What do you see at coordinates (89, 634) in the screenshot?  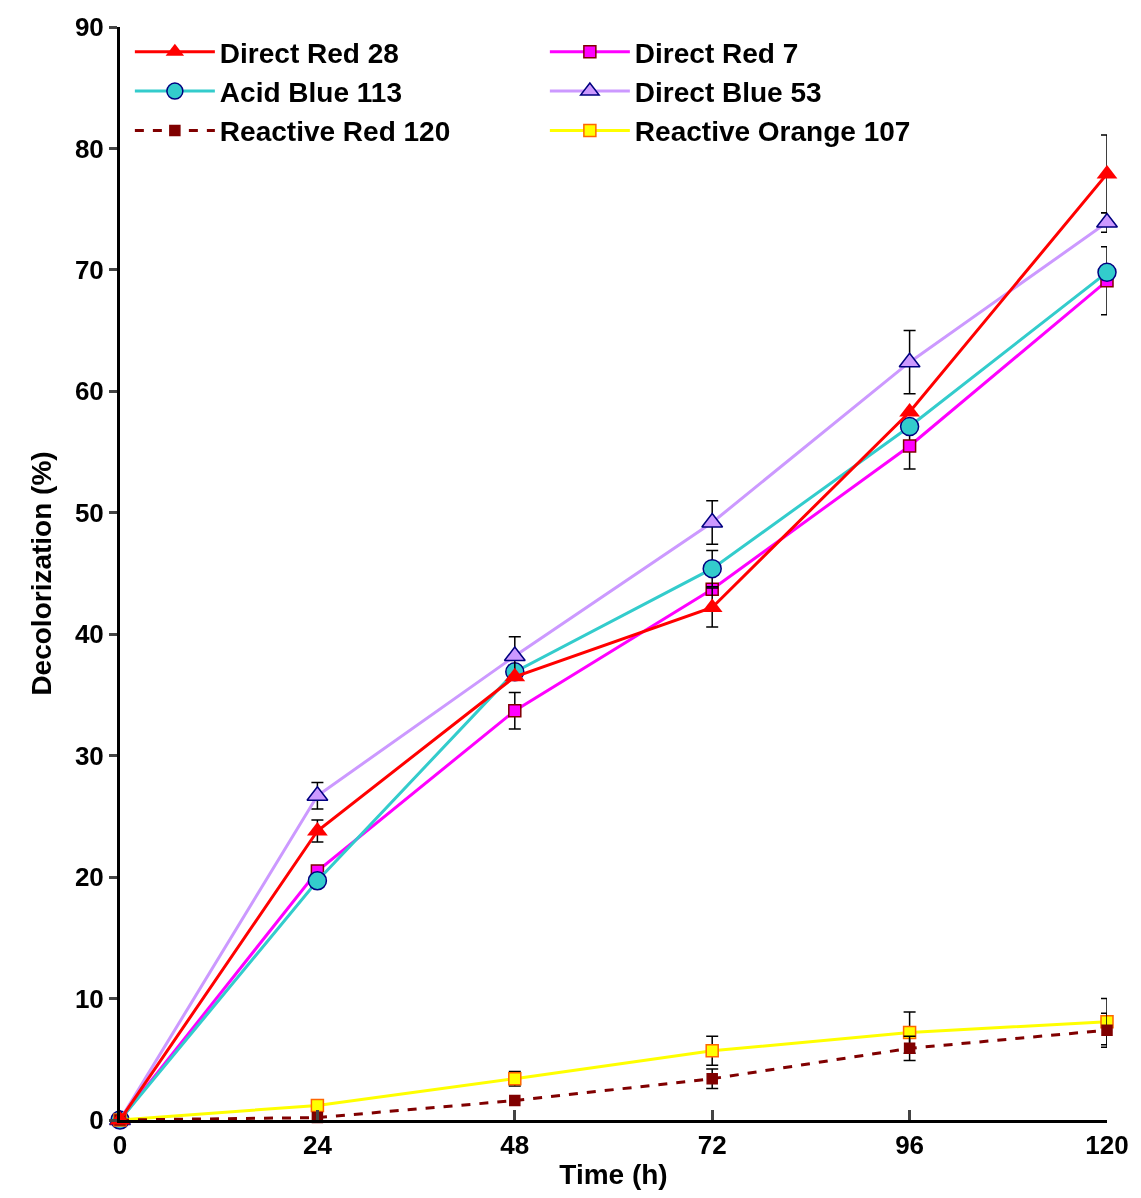 I see `y-tick-label: 40` at bounding box center [89, 634].